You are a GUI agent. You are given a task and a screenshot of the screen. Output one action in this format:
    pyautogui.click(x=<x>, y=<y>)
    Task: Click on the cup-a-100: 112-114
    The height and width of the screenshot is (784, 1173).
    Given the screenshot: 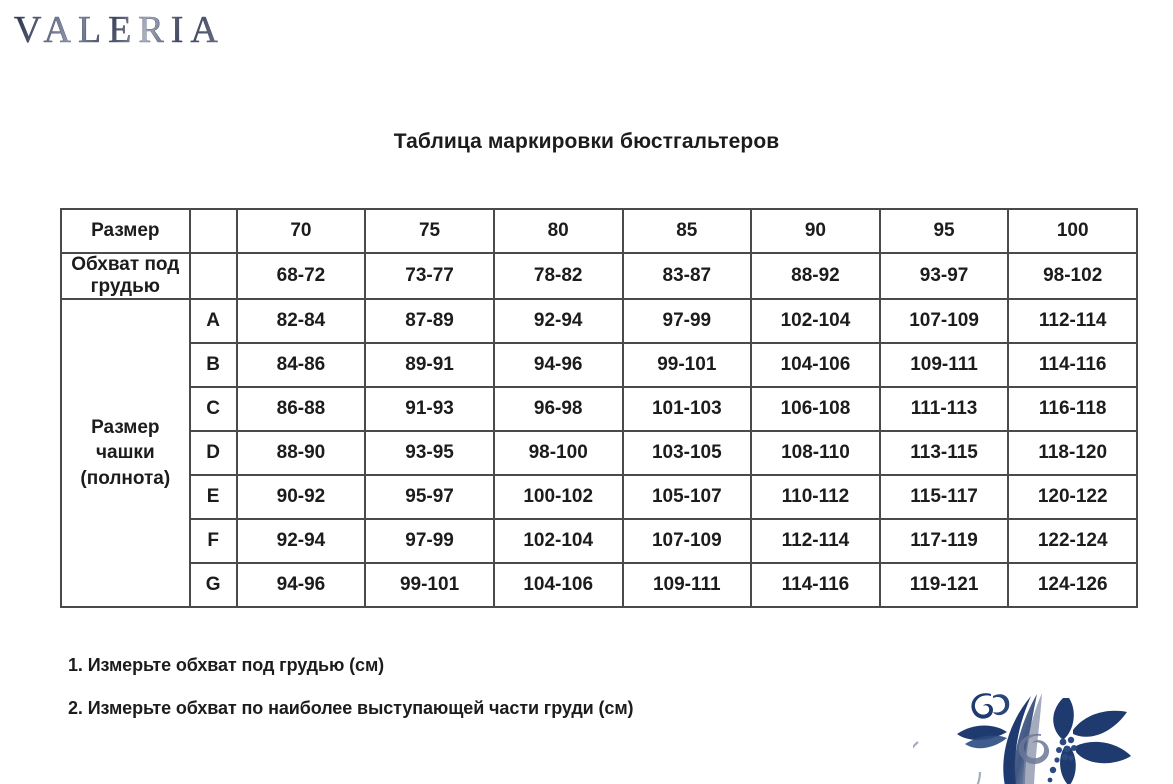 What is the action you would take?
    pyautogui.click(x=1072, y=321)
    